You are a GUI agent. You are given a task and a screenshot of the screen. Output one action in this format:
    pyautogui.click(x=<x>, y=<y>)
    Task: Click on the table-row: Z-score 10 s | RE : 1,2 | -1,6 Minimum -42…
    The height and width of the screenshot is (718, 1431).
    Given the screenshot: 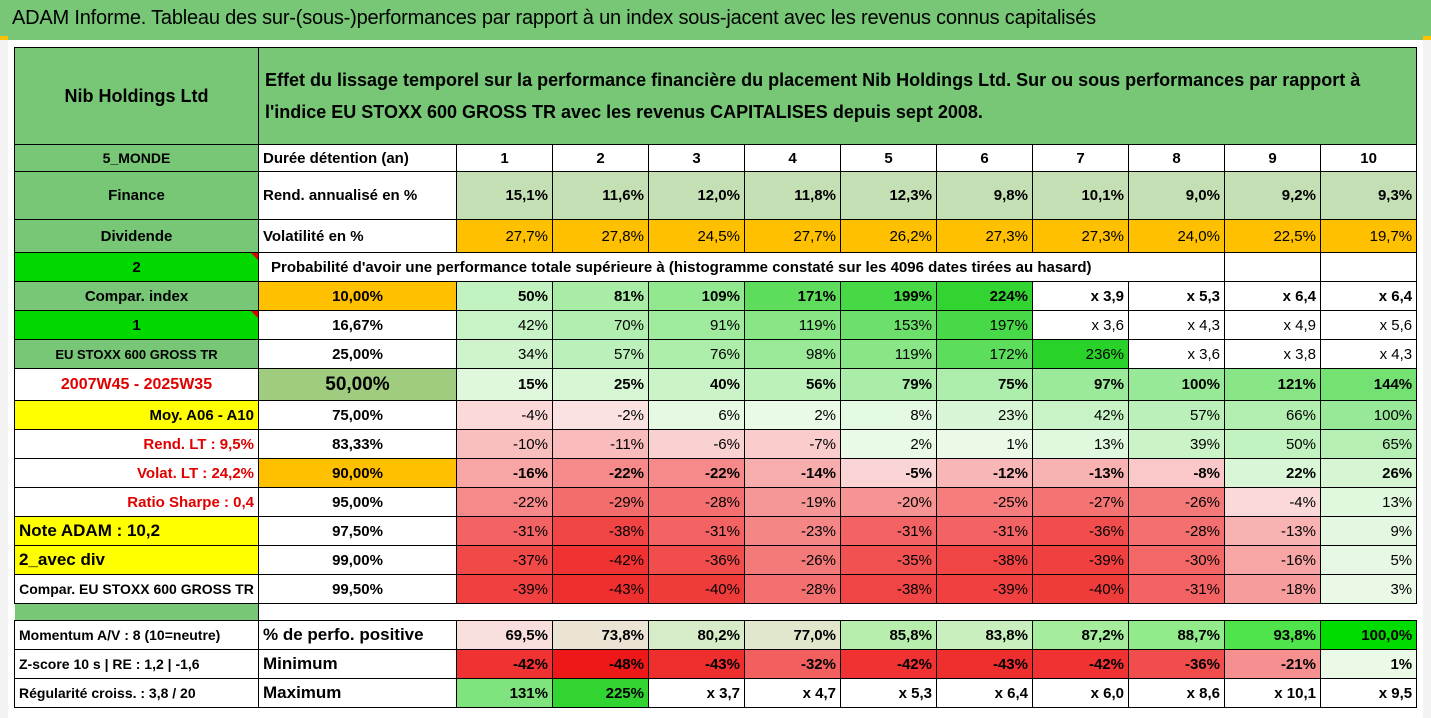 What is the action you would take?
    pyautogui.click(x=716, y=664)
    